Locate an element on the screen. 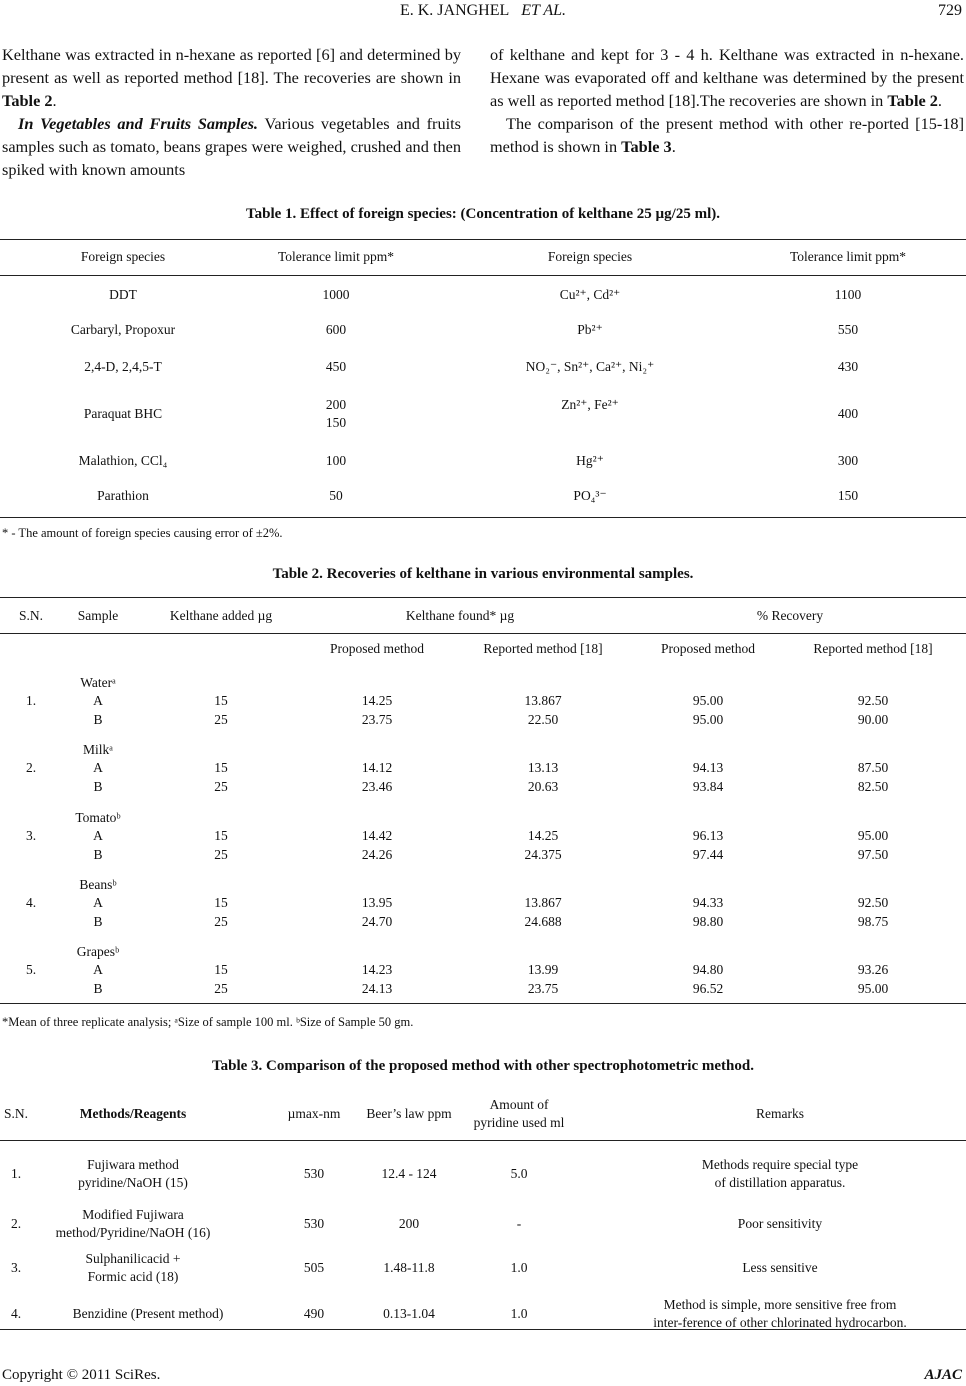 Image resolution: width=966 pixels, height=1386 pixels. table-cell: 94.33 is located at coordinates (708, 902).